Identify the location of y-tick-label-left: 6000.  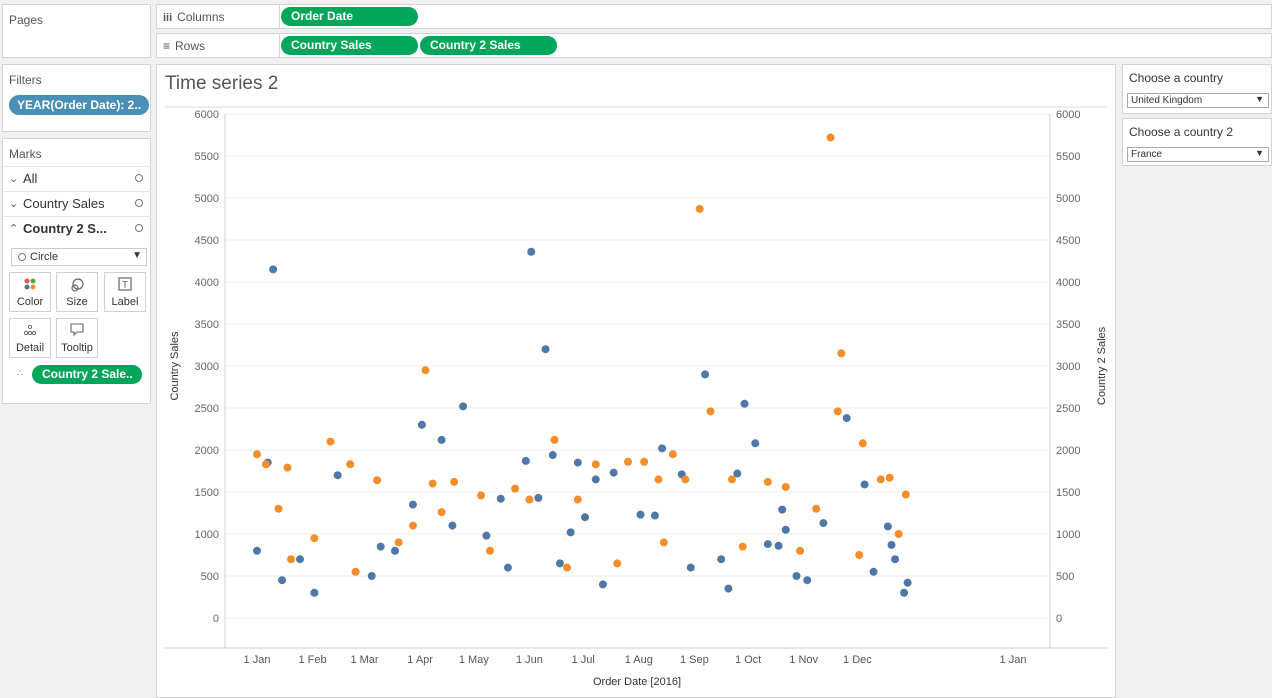
(207, 115).